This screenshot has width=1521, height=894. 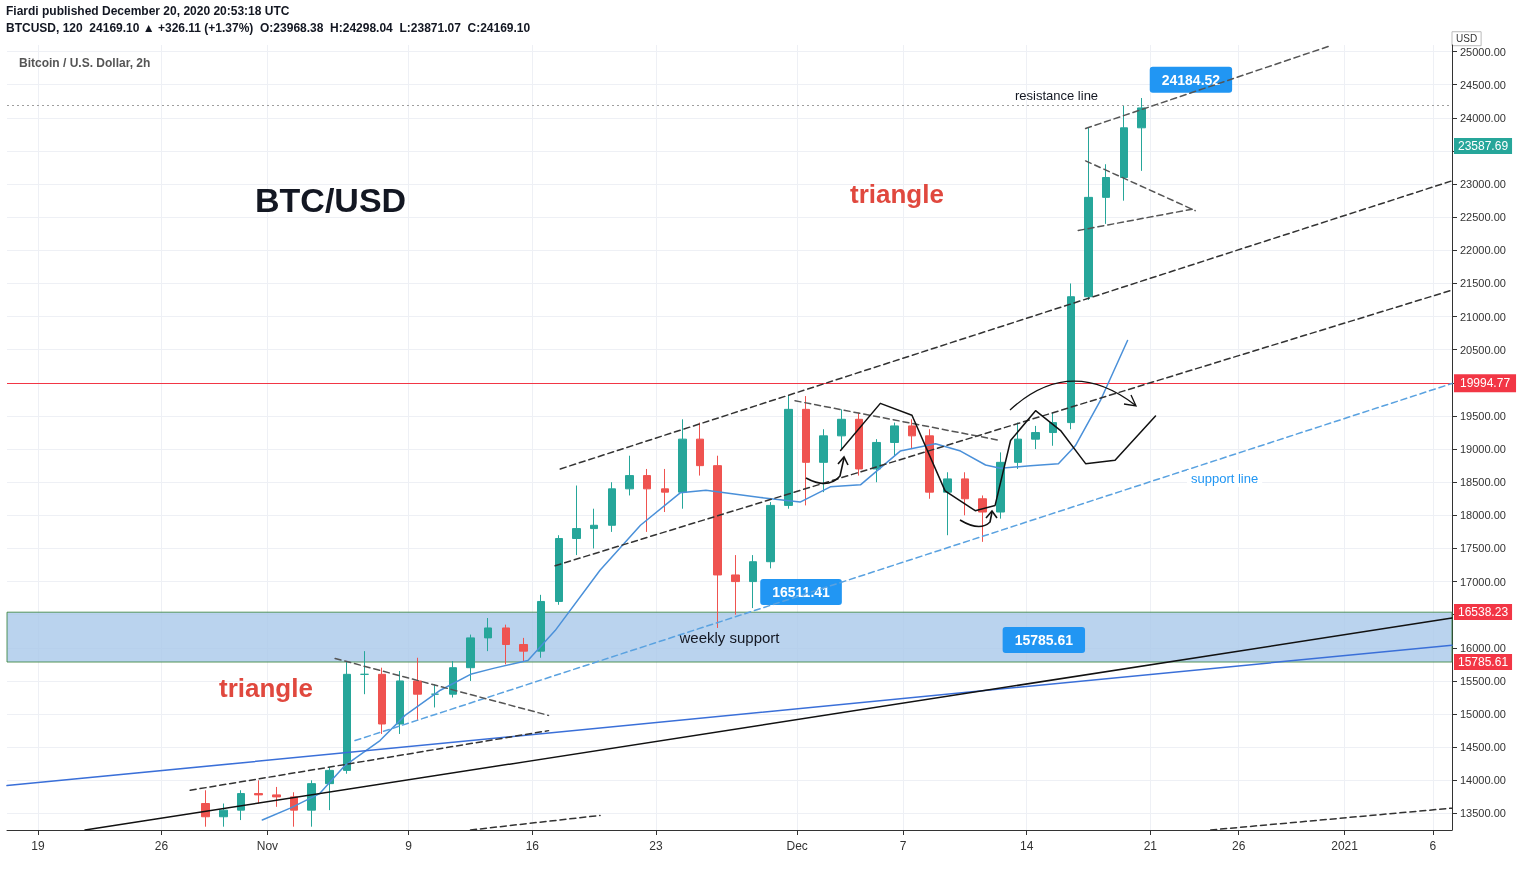 I want to click on annotation: BTC/USD, so click(x=331, y=200).